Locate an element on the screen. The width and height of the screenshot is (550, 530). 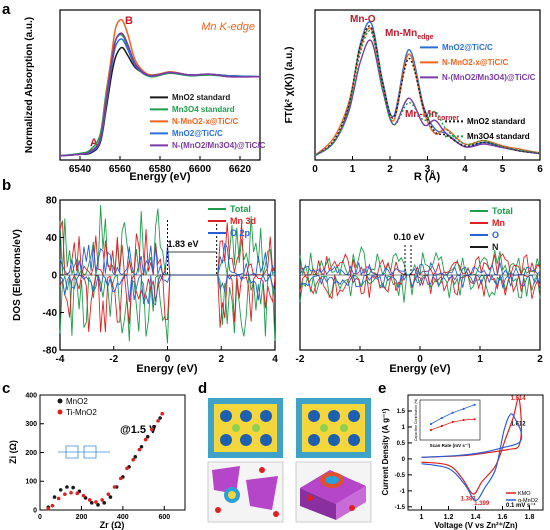
legend-label: N-(MnO2/Mn3O4)@TiC/C is located at coordinates (489, 77).